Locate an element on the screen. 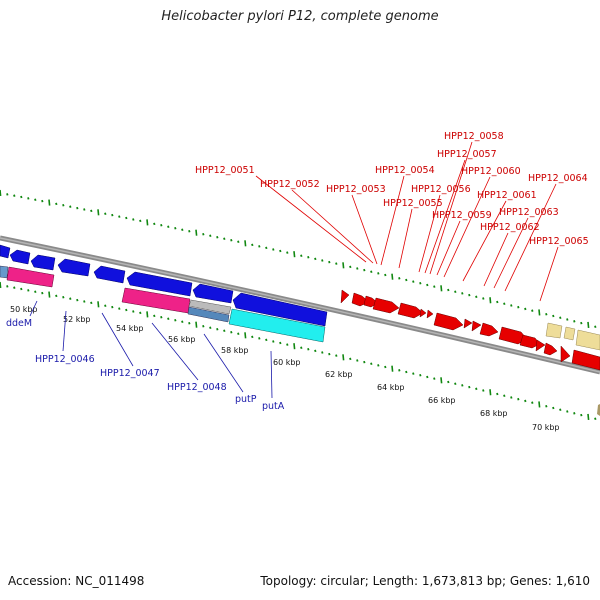  ruler-label: 54 kbp is located at coordinates (130, 328).